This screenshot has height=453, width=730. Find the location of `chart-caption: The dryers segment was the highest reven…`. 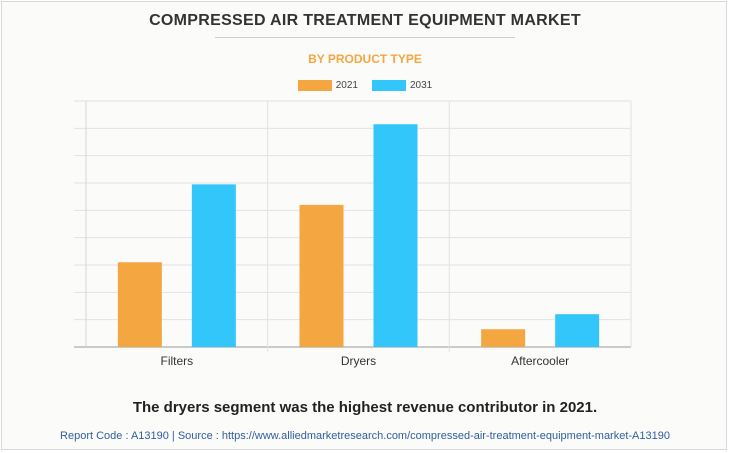

chart-caption: The dryers segment was the highest reven… is located at coordinates (365, 407).